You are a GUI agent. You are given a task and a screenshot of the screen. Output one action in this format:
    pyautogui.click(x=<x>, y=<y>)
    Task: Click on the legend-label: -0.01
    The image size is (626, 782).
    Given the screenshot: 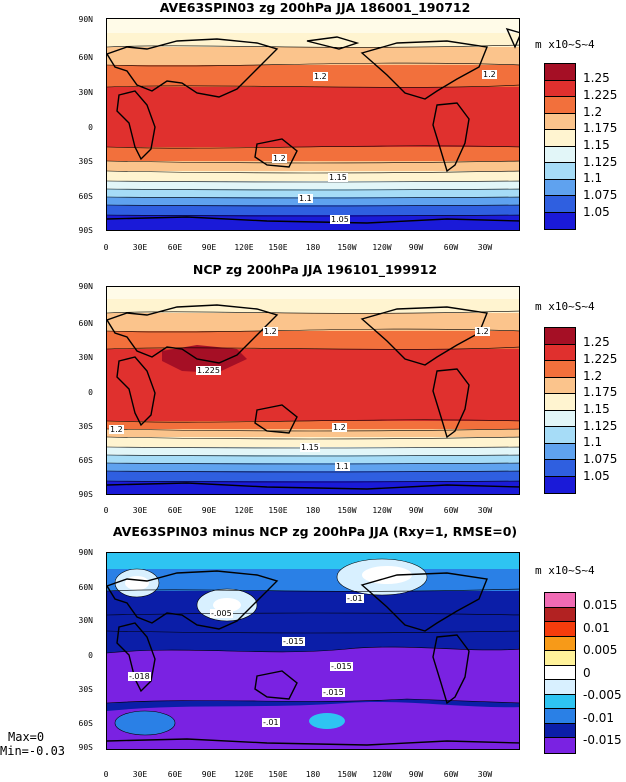 What is the action you would take?
    pyautogui.click(x=599, y=718)
    